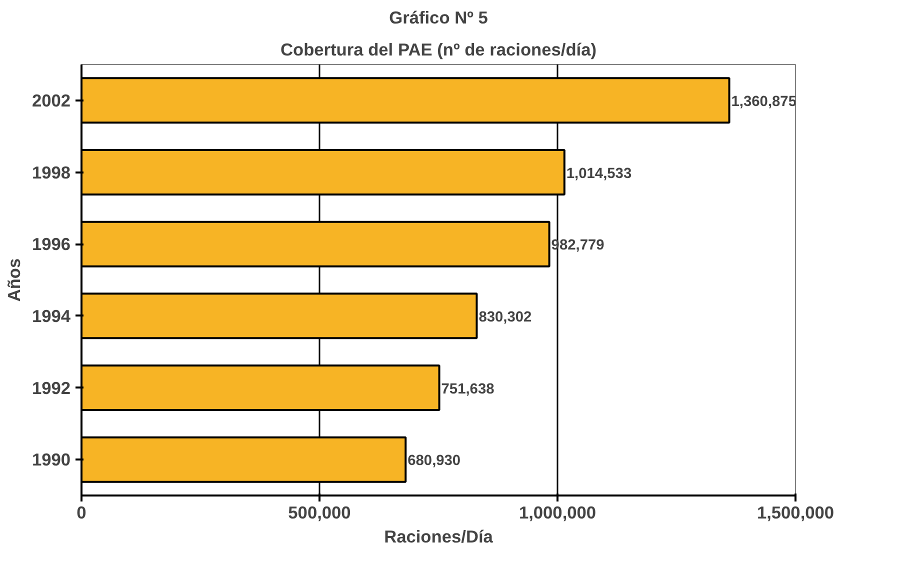 The height and width of the screenshot is (573, 912). I want to click on y-tick-label: 1990, so click(51, 460).